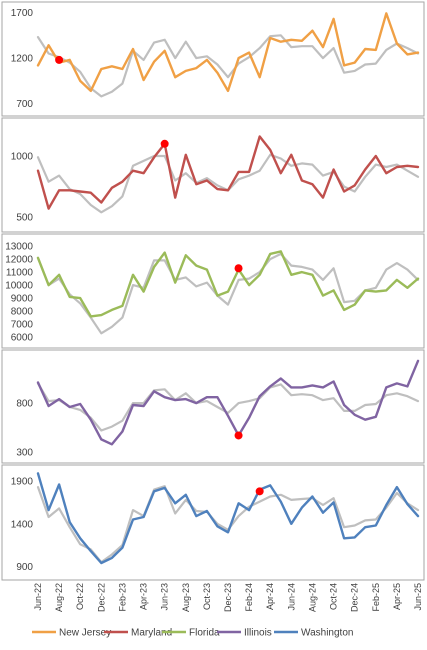 The image size is (427, 650). What do you see at coordinates (80, 596) in the screenshot?
I see `x-tick-label: Oct-22` at bounding box center [80, 596].